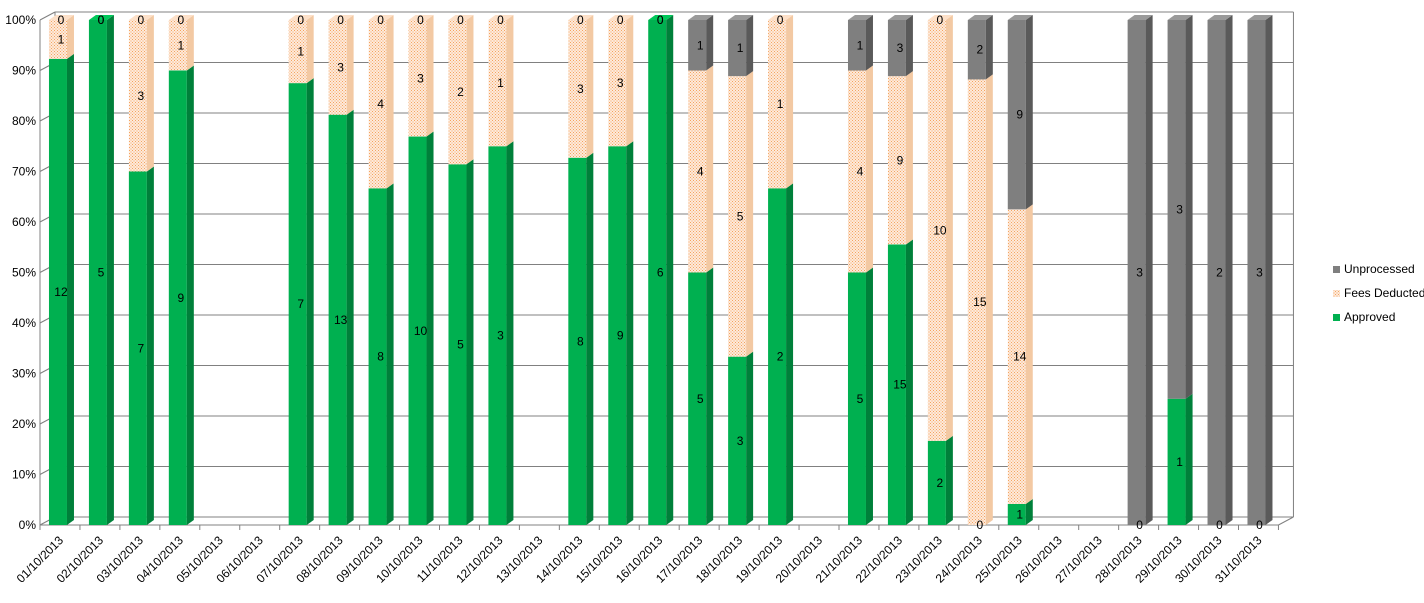 The width and height of the screenshot is (1424, 603). What do you see at coordinates (24, 374) in the screenshot?
I see `y-tick-label: 30%` at bounding box center [24, 374].